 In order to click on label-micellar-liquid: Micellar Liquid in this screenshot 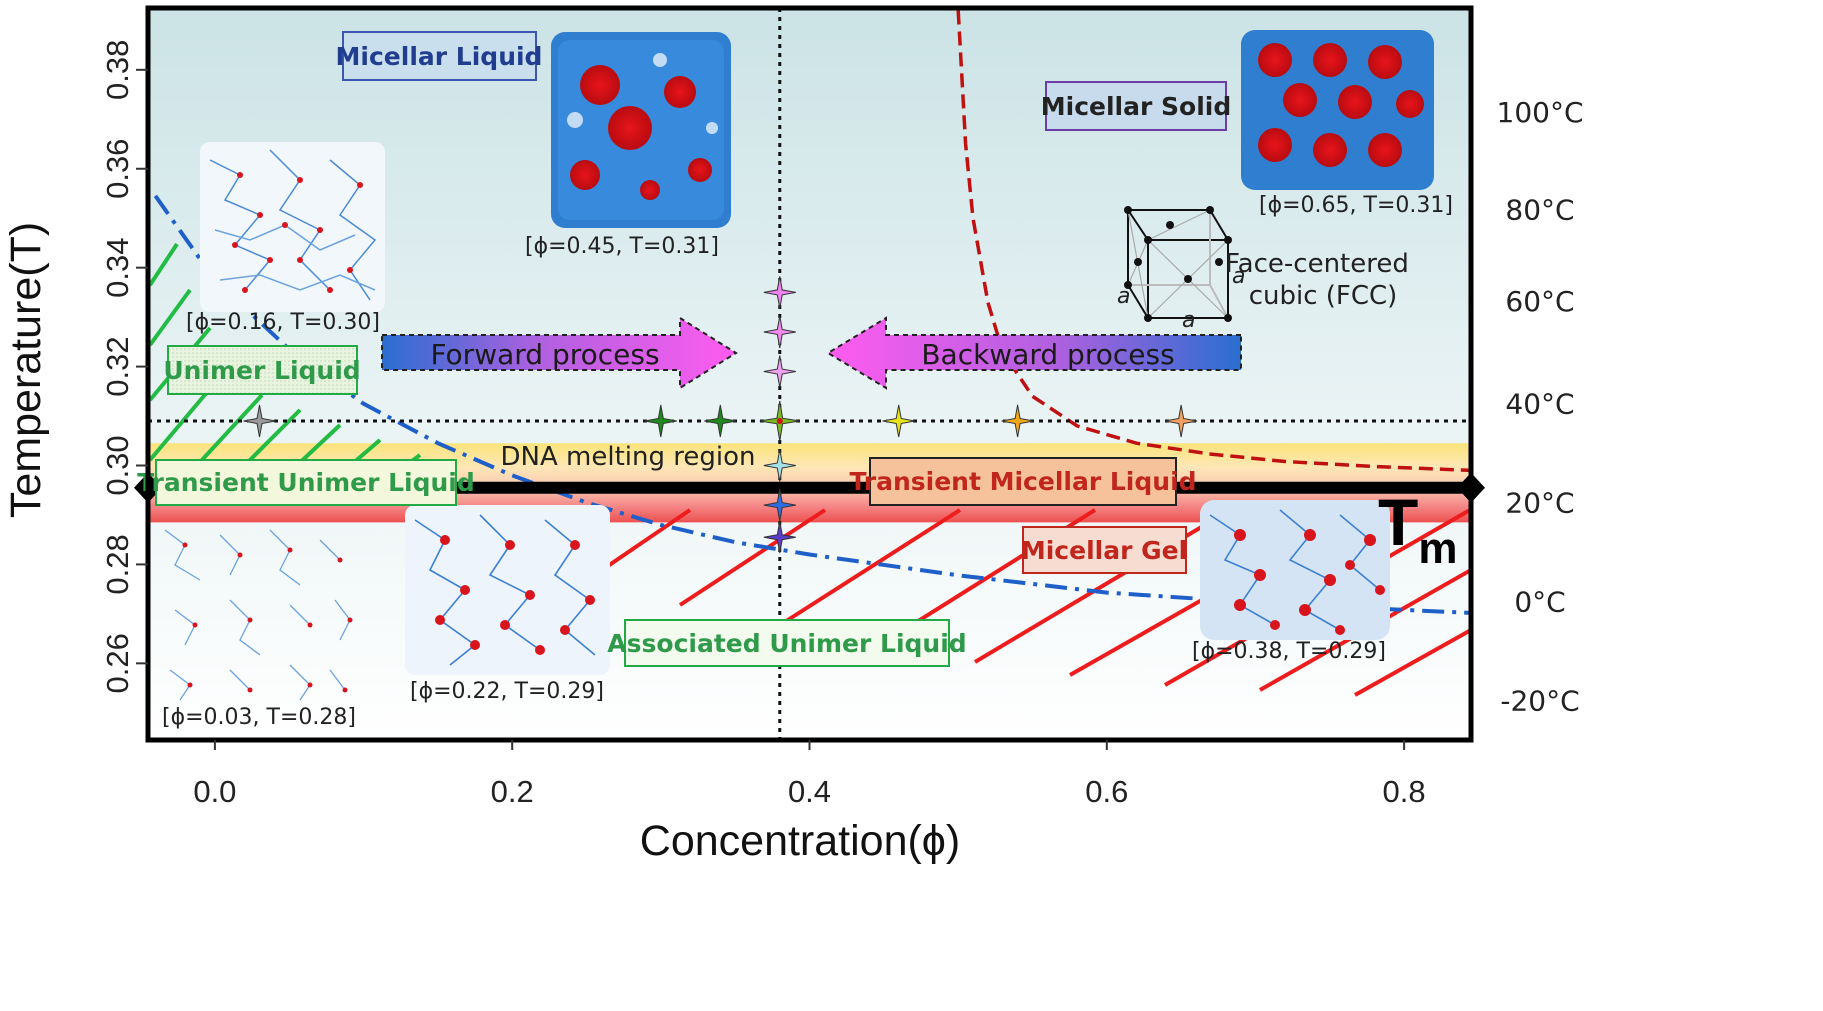, I will do `click(439, 56)`.